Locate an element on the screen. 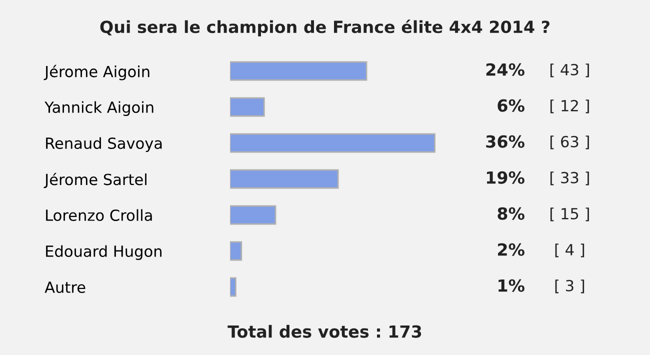 Image resolution: width=650 pixels, height=355 pixels. y-tick-label: Renaud Savoya is located at coordinates (104, 144).